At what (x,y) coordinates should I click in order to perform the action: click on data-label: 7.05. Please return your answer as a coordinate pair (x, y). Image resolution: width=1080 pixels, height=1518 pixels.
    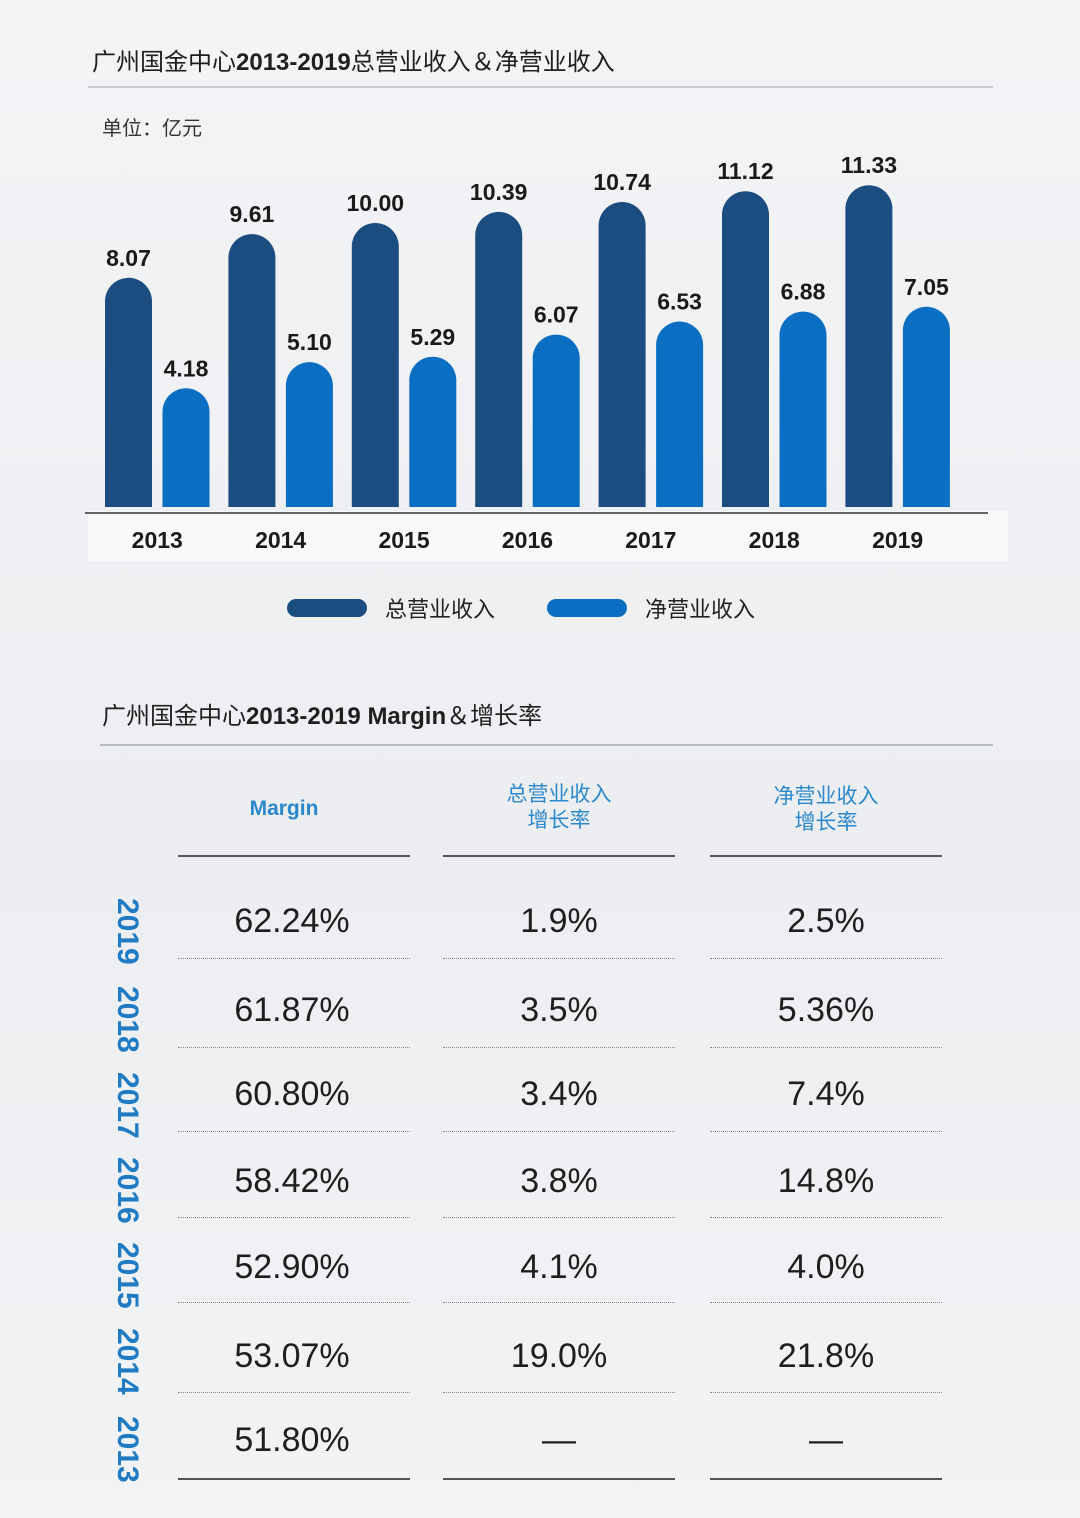
    Looking at the image, I should click on (926, 287).